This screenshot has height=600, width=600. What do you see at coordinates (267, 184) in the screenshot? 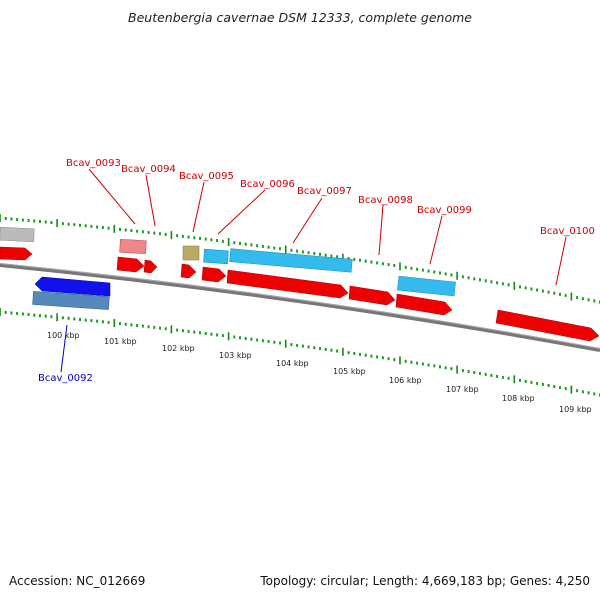
I see `gene-label-bcav-0096: Bcav_0096` at bounding box center [267, 184].